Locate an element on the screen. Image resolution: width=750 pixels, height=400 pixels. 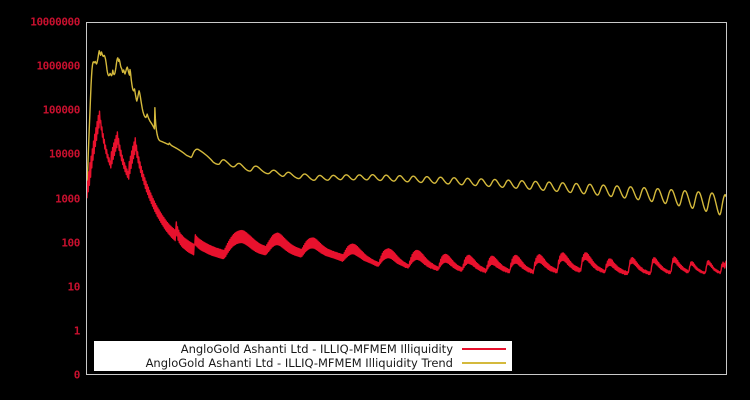
y-axis-tick-label: 1000000 is located at coordinates (58, 66).